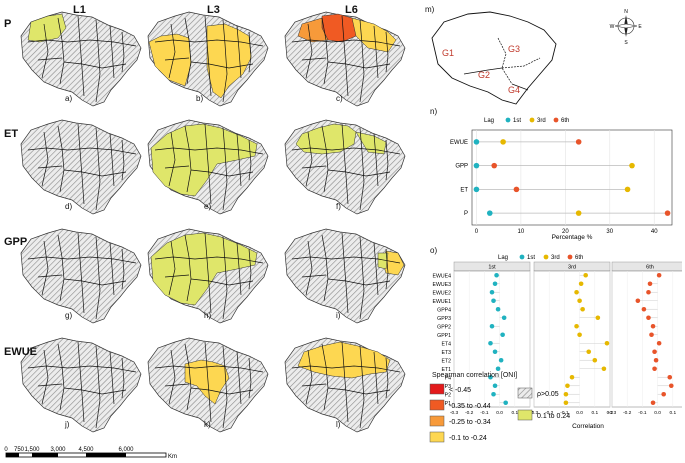  Describe the element at coordinates (612, 27) in the screenshot. I see `compass-w: W` at that location.